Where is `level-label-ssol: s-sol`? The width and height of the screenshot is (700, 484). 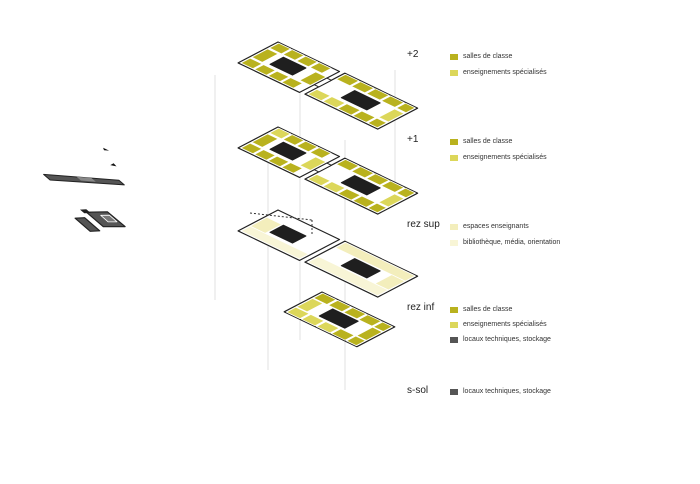 level-label-ssol: s-sol is located at coordinates (418, 390).